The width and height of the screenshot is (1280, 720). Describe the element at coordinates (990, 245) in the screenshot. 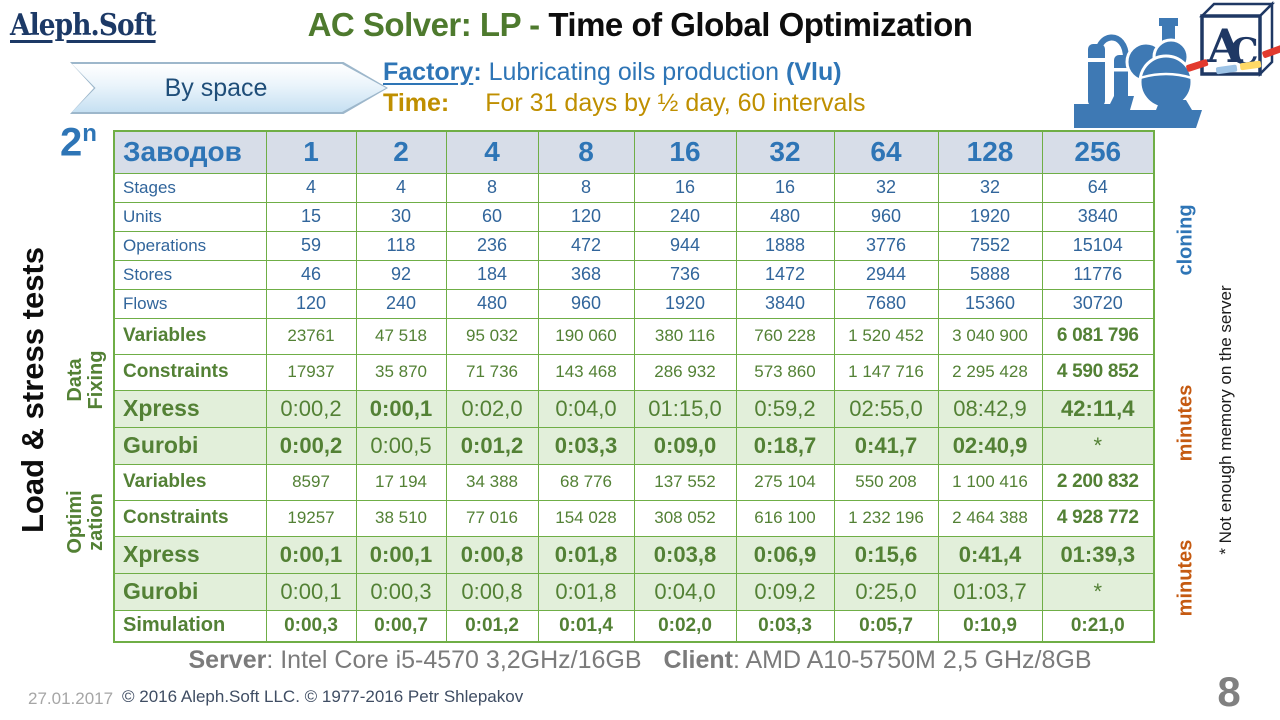

I see `value-cell: 7552` at that location.